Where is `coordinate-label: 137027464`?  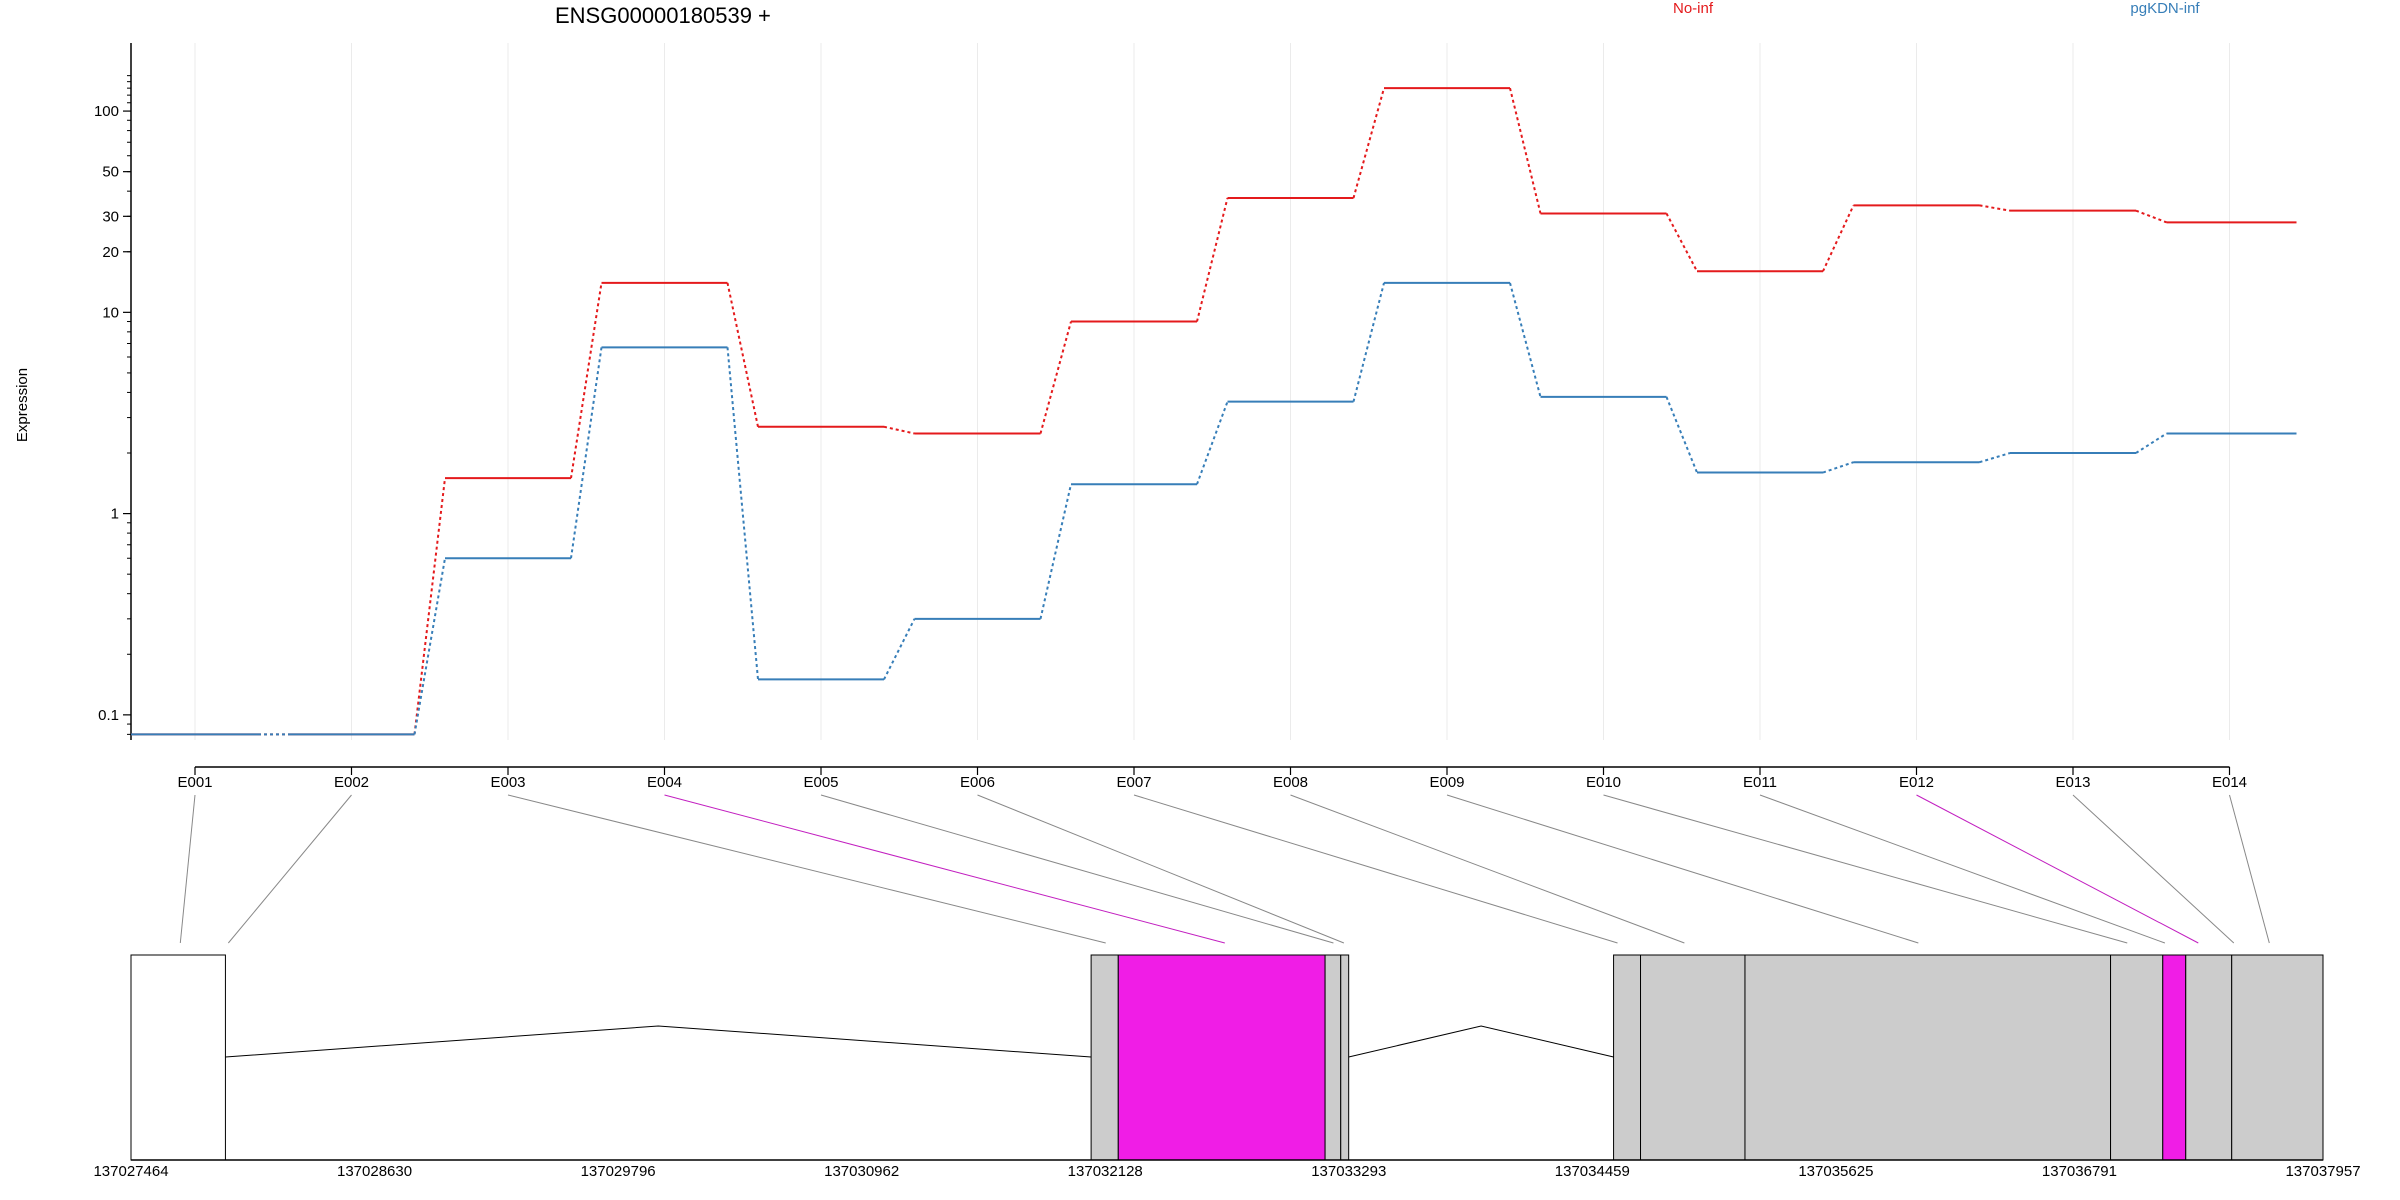 coordinate-label: 137027464 is located at coordinates (130, 1171).